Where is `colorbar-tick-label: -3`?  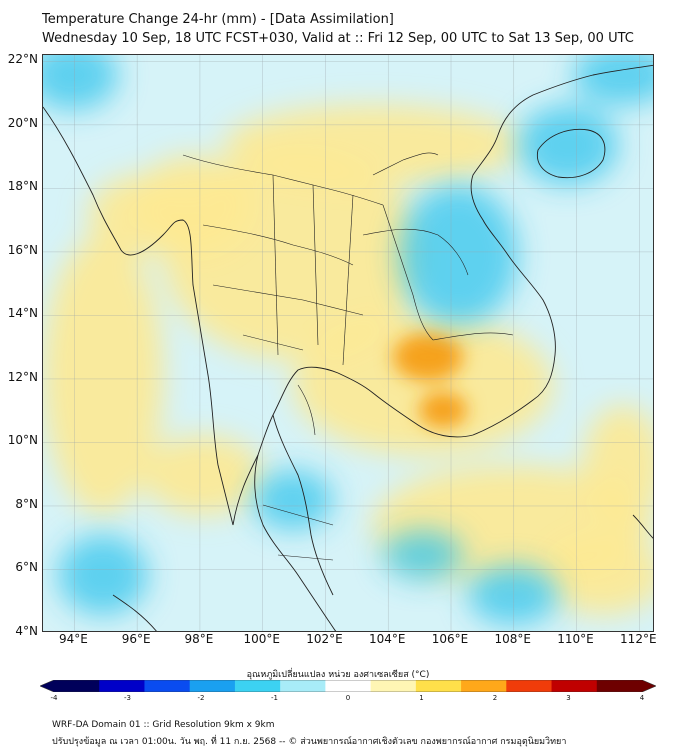 colorbar-tick-label: -3 is located at coordinates (127, 698).